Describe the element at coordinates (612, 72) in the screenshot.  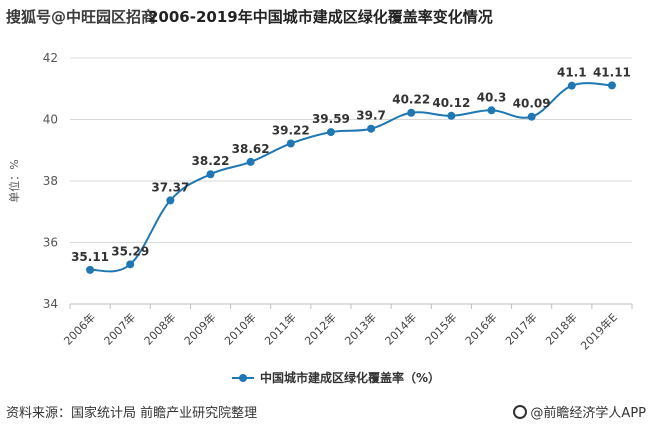
I see `data-label: 41.11` at that location.